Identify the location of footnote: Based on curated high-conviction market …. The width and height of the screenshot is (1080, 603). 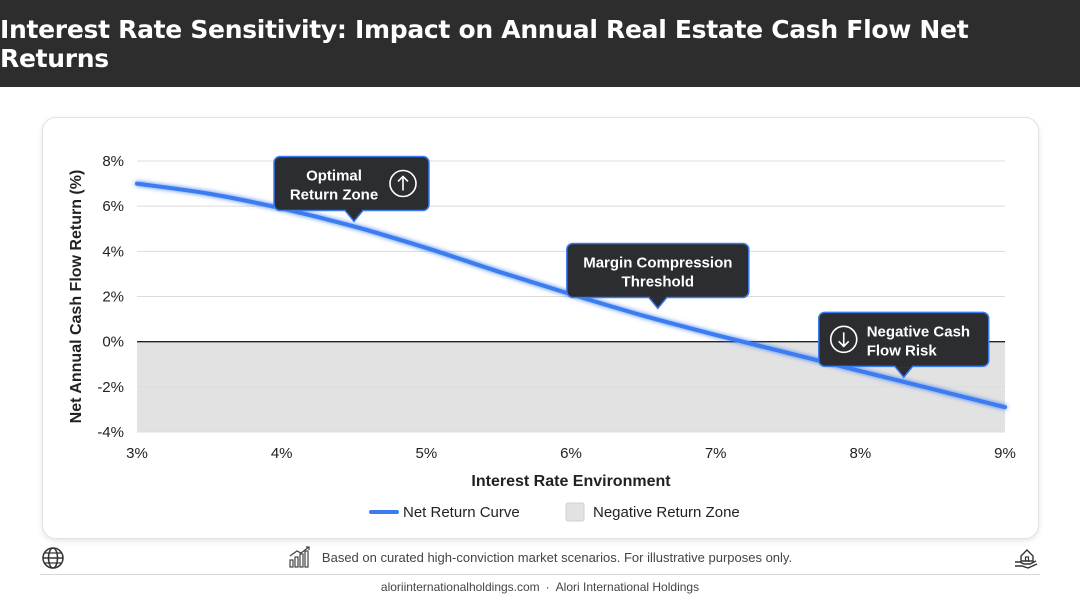
(540, 557).